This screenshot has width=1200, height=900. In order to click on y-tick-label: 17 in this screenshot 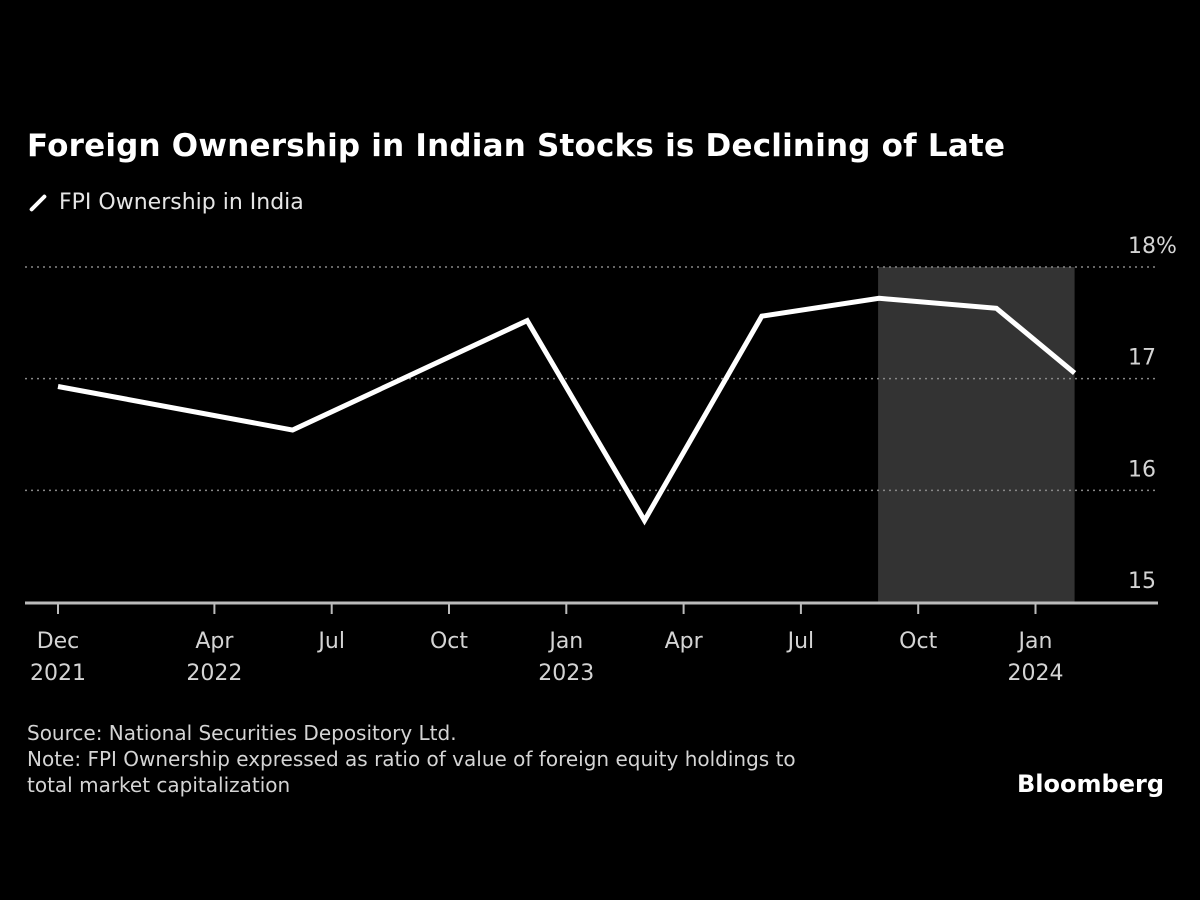, I will do `click(1142, 358)`.